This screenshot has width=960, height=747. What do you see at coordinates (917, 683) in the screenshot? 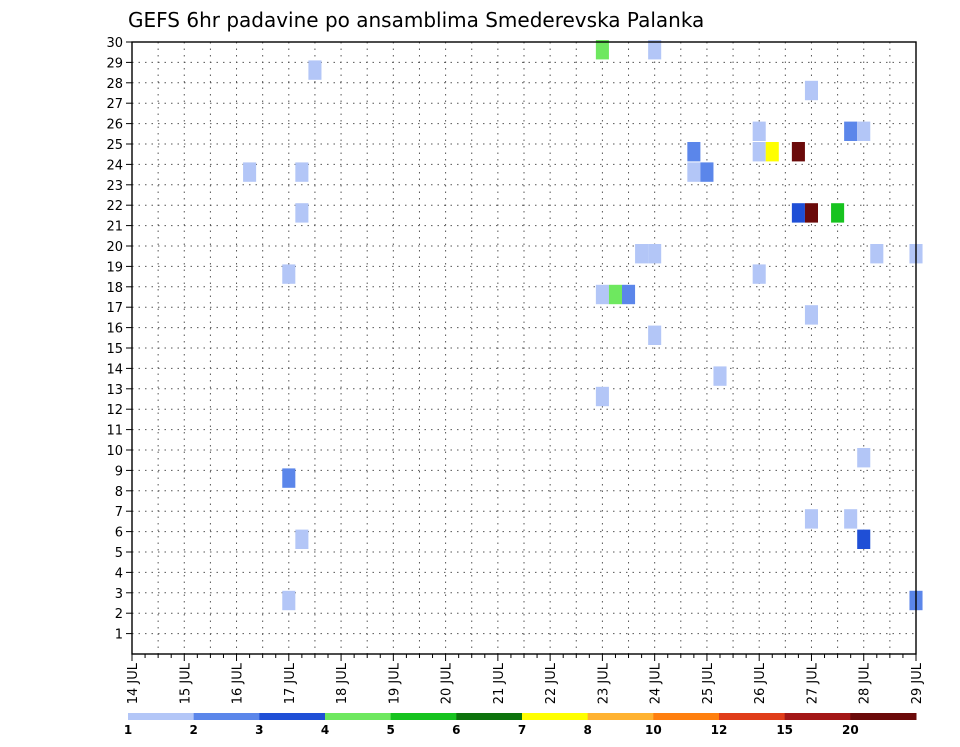
I see `x-tick-label: 29 JUL` at bounding box center [917, 683].